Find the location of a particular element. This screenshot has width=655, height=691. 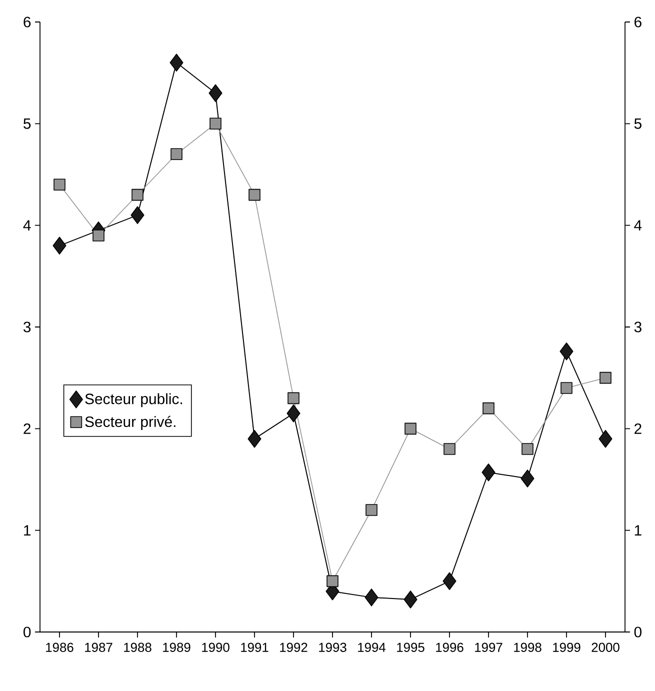

x-tick-label: 1990 is located at coordinates (216, 647).